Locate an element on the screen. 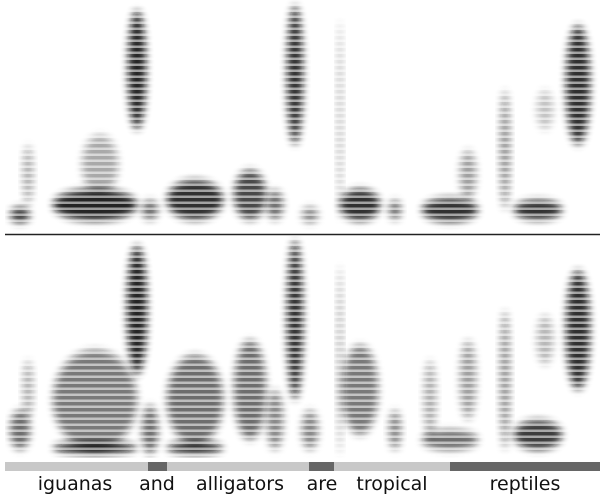 Image resolution: width=600 pixels, height=495 pixels. word-label: alligators is located at coordinates (240, 484).